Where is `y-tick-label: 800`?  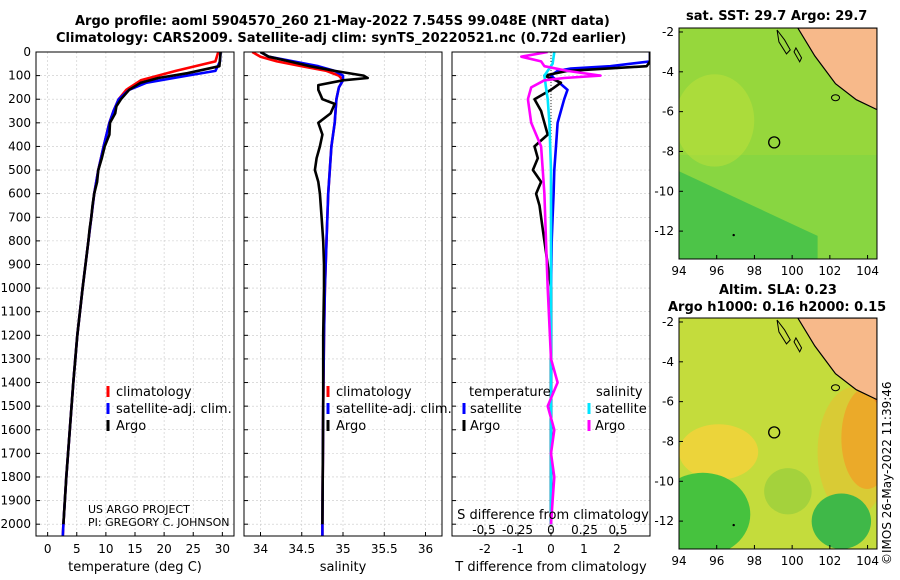 y-tick-label: 800 is located at coordinates (19, 241).